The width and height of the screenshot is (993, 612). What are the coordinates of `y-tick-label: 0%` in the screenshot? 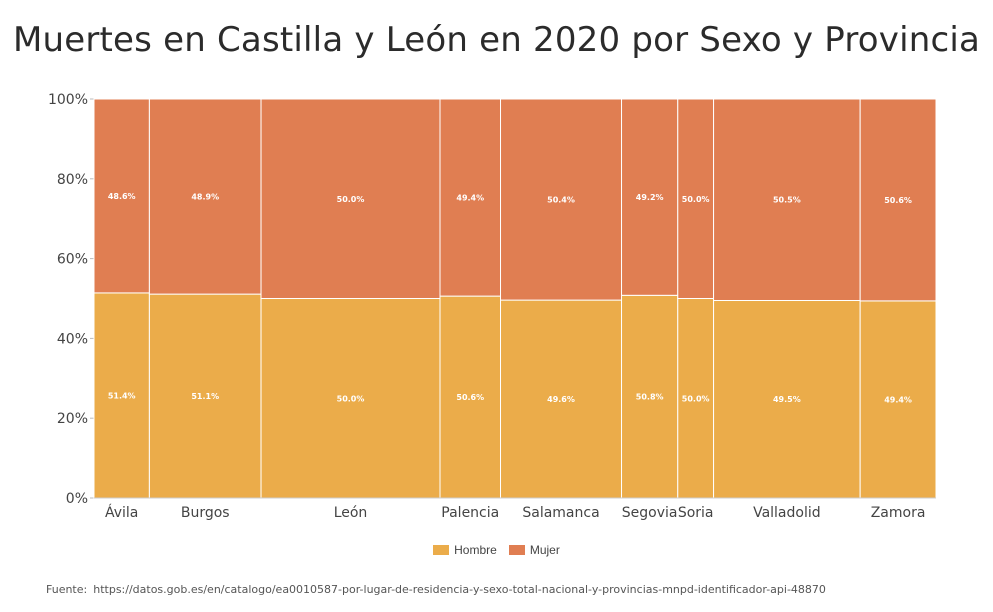 It's located at (77, 499).